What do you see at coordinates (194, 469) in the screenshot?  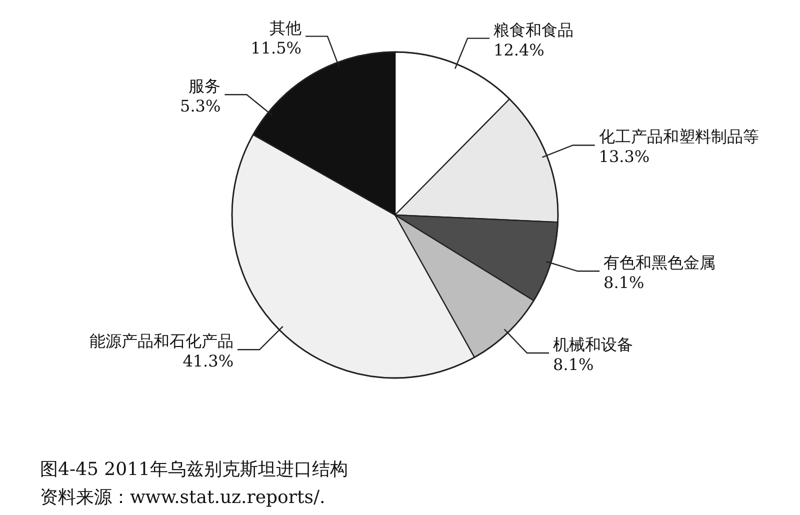 I see `text: 图4-45 2011年乌兹别克斯坦进口结构` at bounding box center [194, 469].